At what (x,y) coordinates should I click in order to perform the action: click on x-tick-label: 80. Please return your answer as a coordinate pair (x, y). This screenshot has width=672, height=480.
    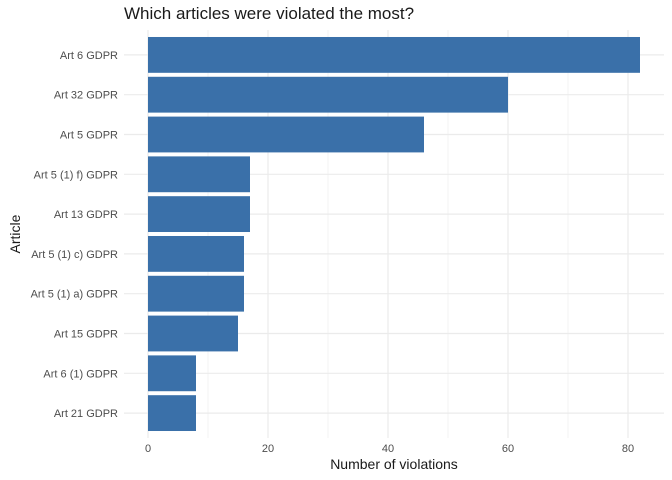
    Looking at the image, I should click on (628, 449).